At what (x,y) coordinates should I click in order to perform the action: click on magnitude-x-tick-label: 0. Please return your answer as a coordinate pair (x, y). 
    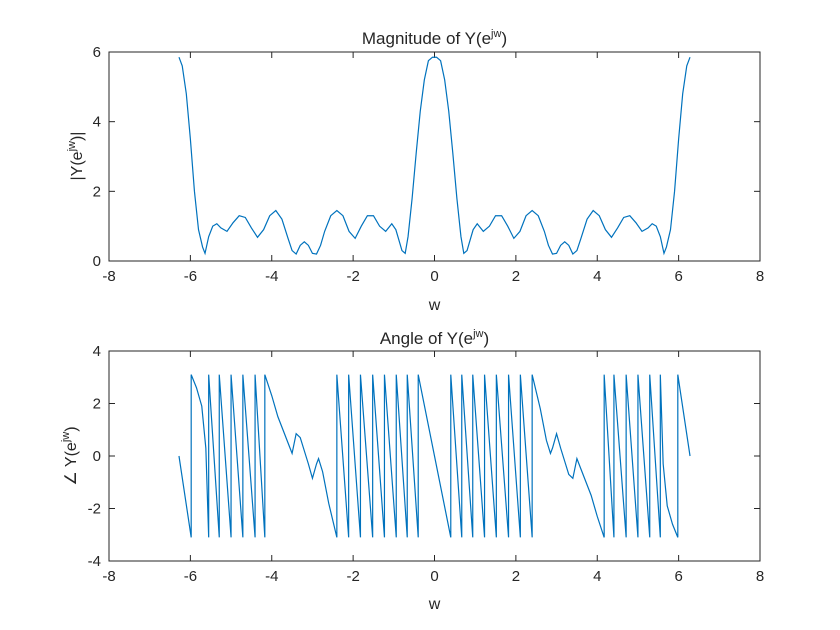
    Looking at the image, I should click on (434, 276).